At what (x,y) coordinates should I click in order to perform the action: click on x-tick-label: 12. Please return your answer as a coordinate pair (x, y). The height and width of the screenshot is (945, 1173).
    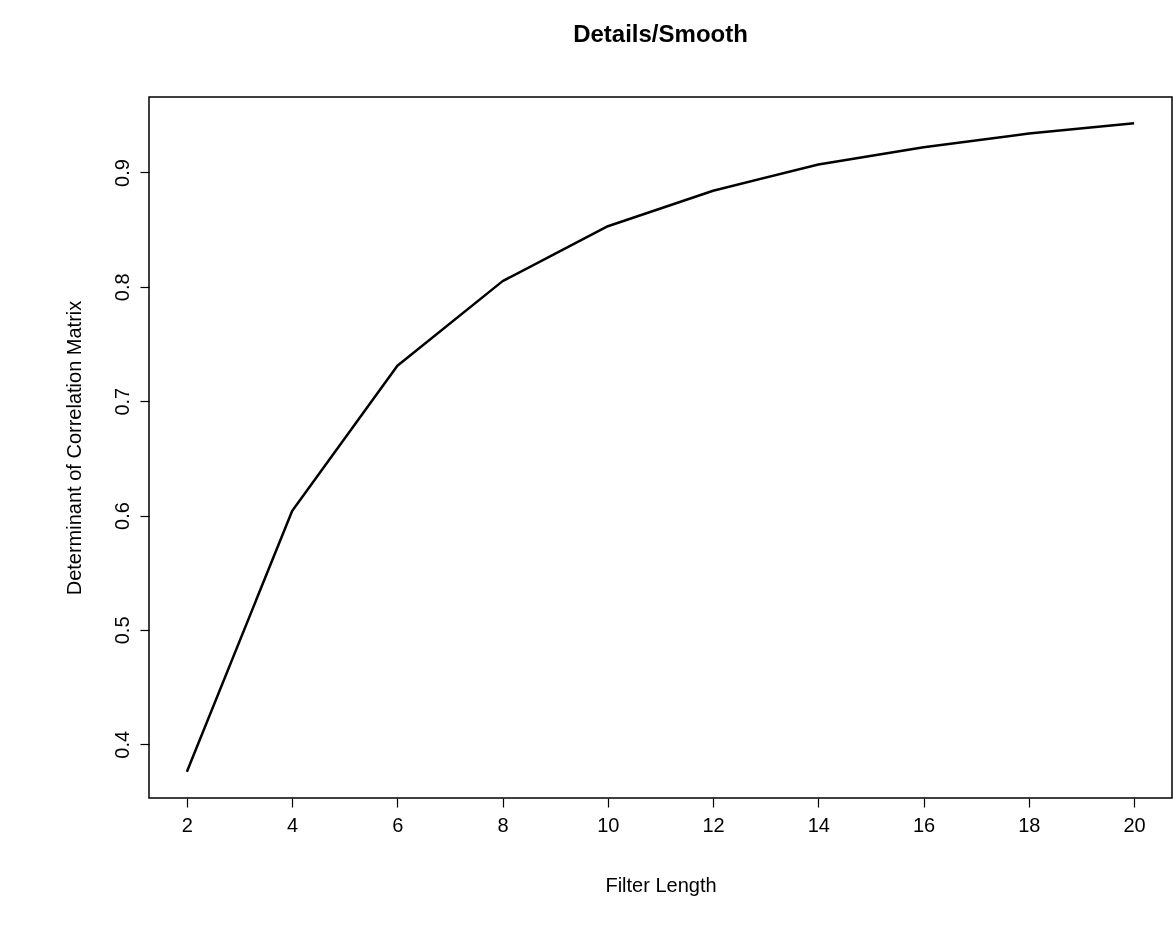
    Looking at the image, I should click on (713, 824).